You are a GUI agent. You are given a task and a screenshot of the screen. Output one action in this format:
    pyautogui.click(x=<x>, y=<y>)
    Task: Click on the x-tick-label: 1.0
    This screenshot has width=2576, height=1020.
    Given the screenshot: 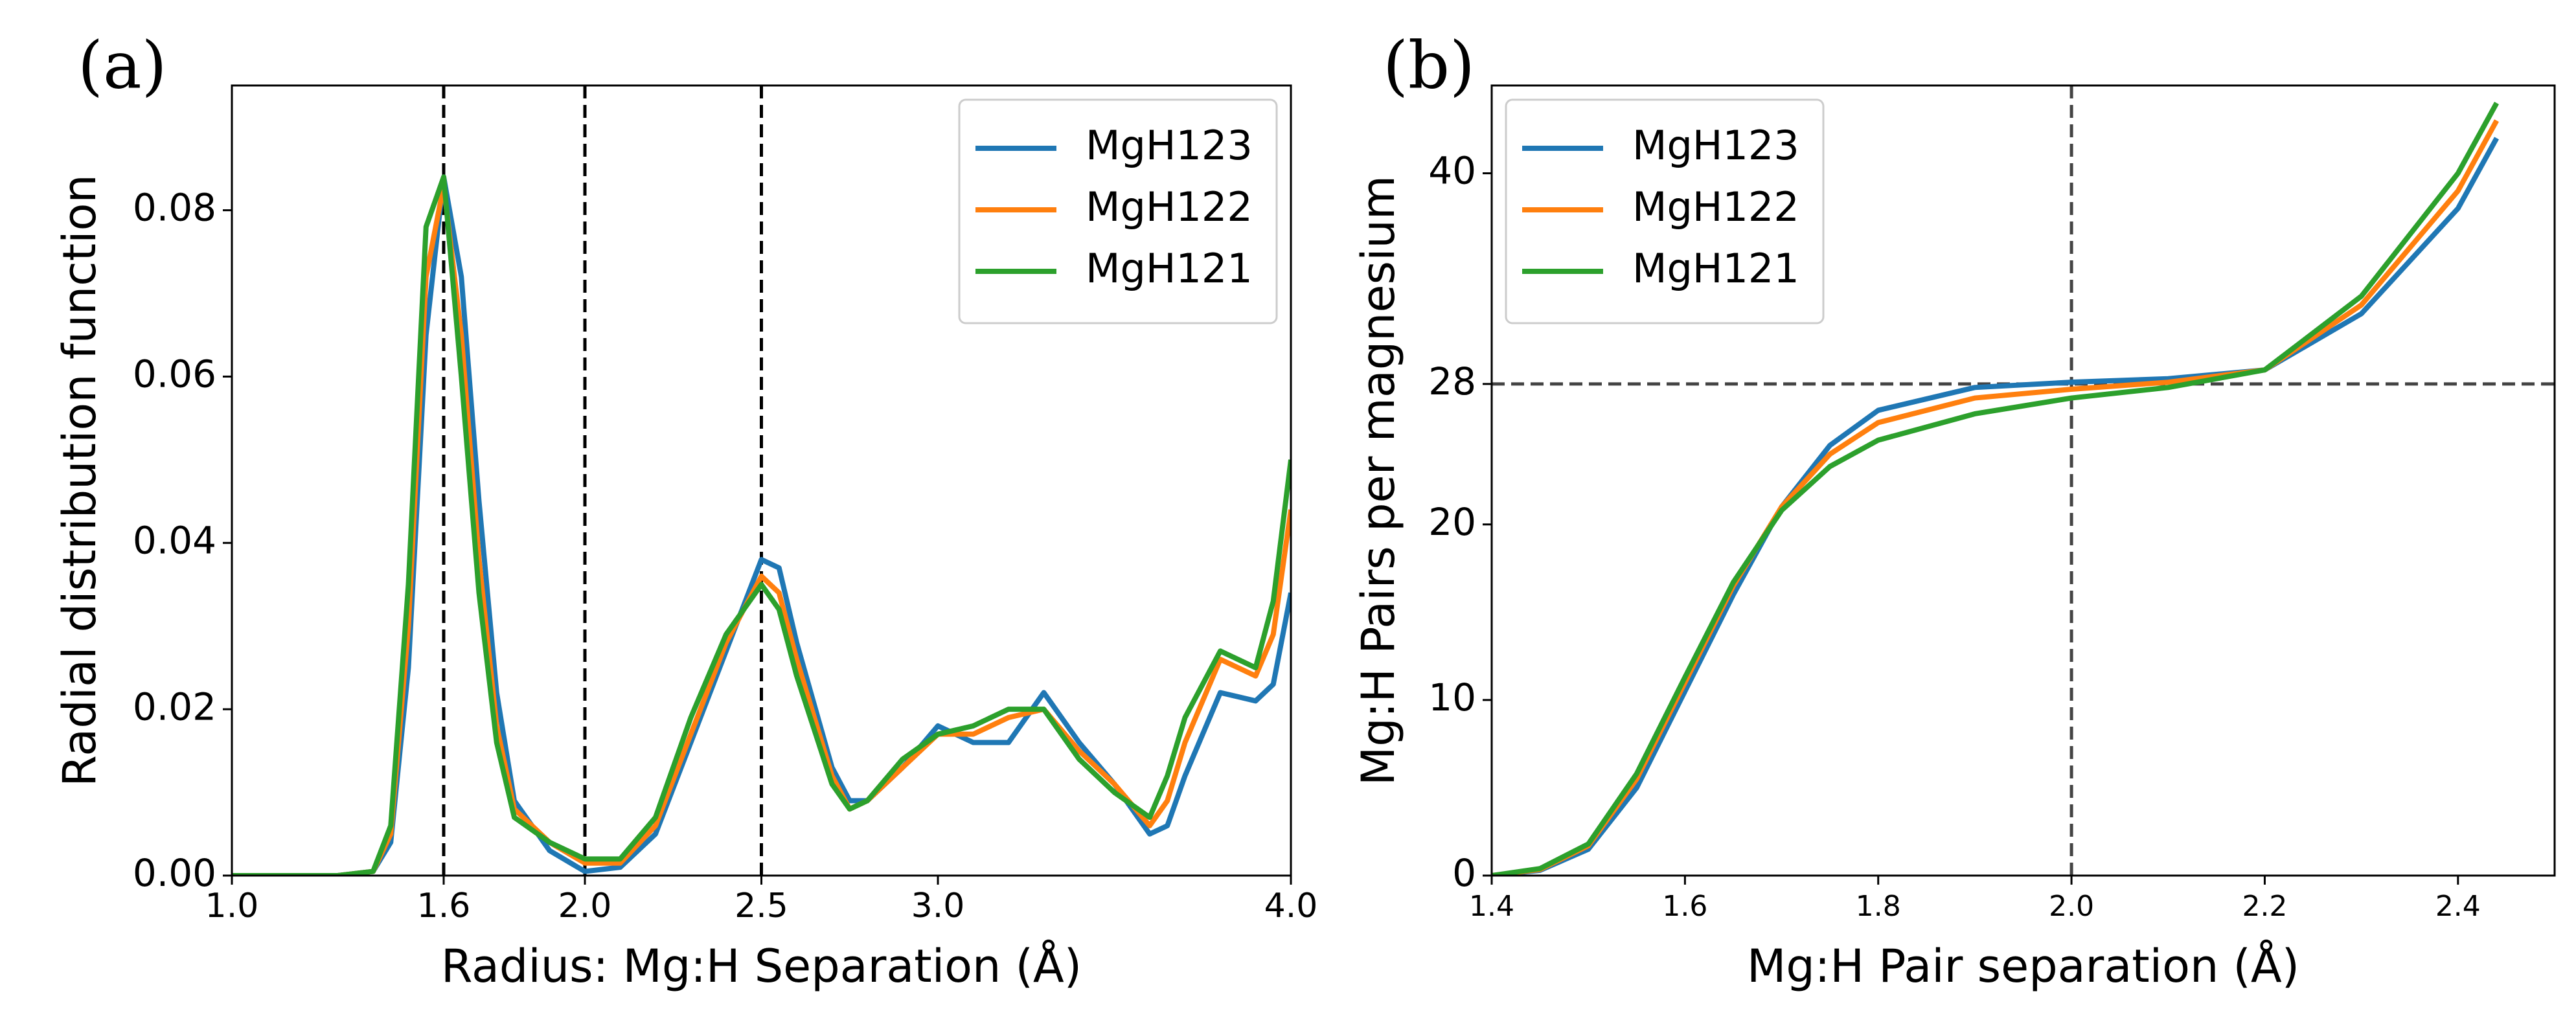 What is the action you would take?
    pyautogui.click(x=232, y=906)
    